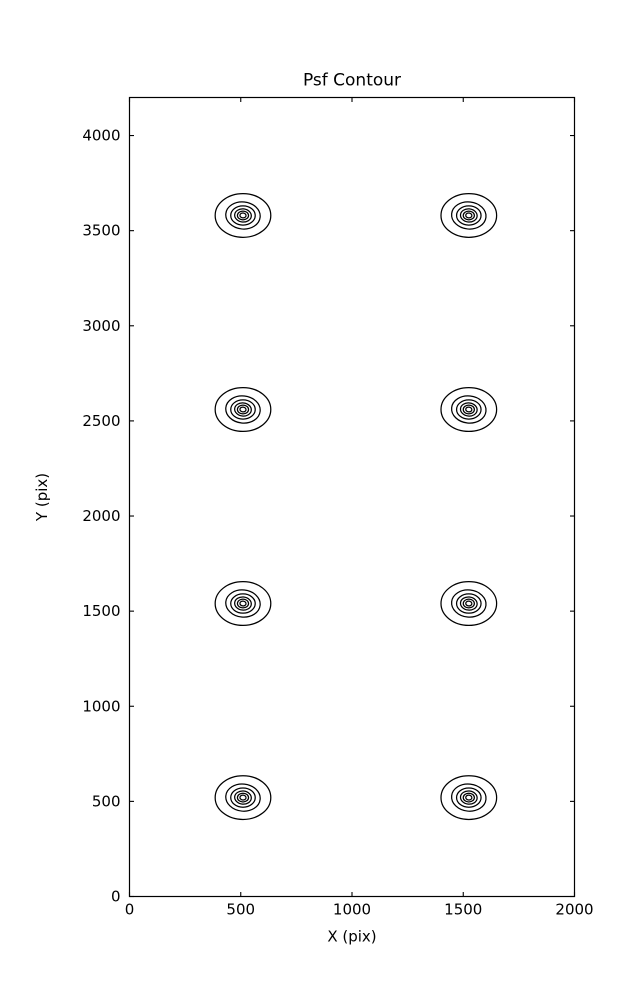 This screenshot has width=637, height=1000. I want to click on y-axis-label: Y (pix), so click(42, 497).